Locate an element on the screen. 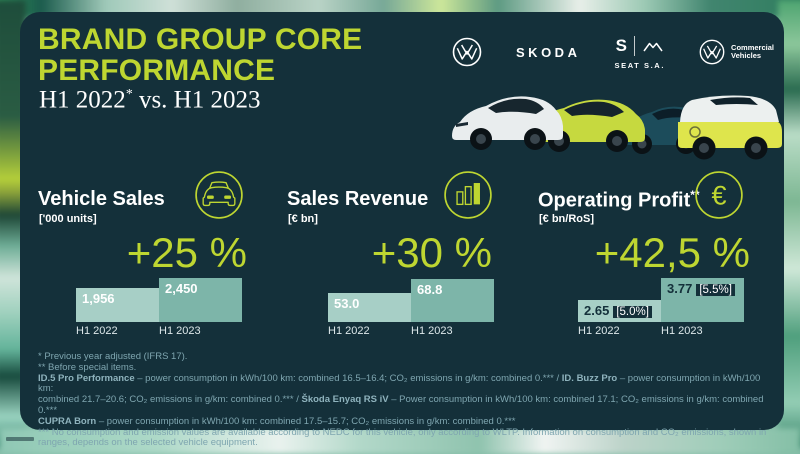 The image size is (800, 454). kpi-change-pct: +25 % is located at coordinates (186, 252).